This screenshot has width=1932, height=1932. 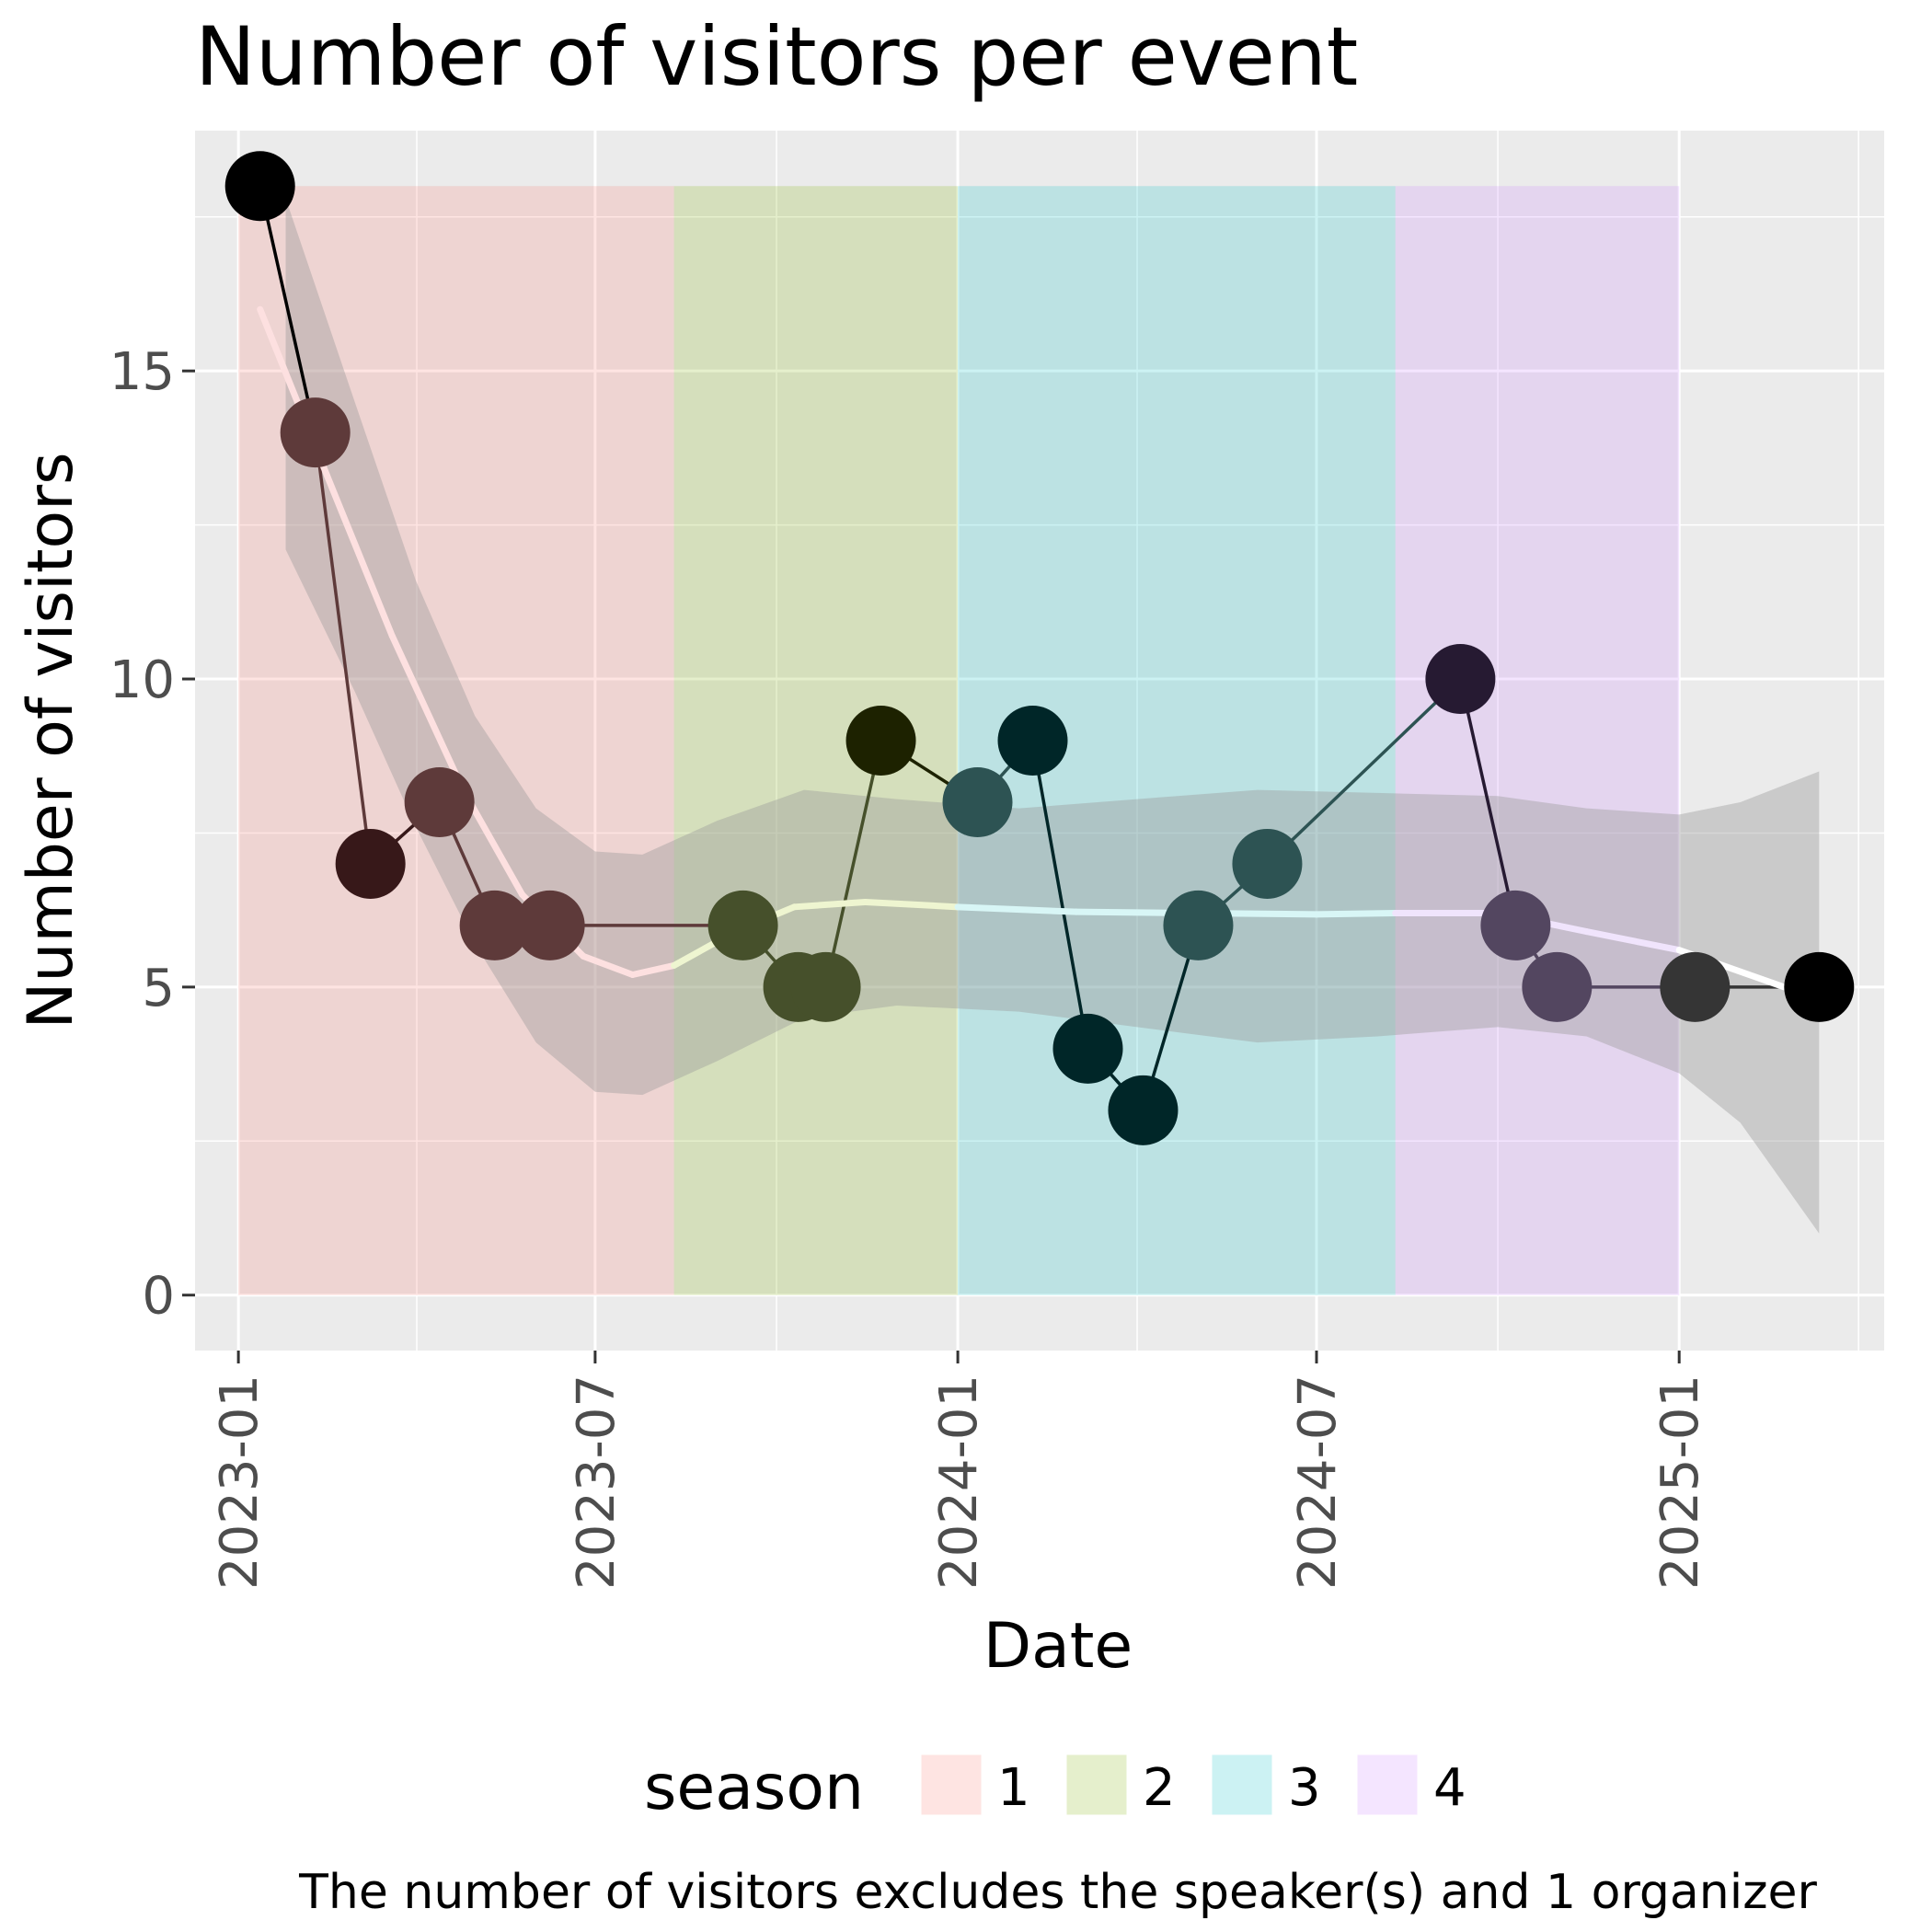 What do you see at coordinates (142, 372) in the screenshot?
I see `y-tick-label: 15` at bounding box center [142, 372].